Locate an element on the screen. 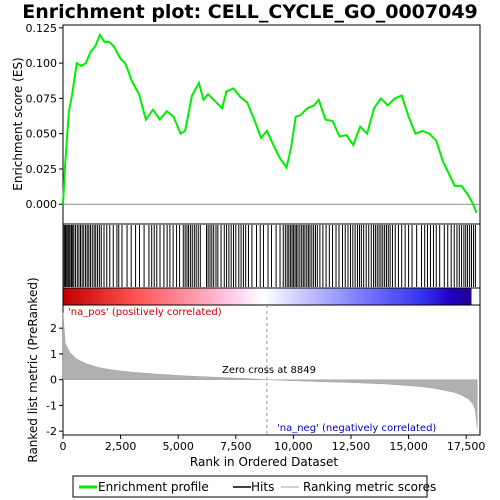  metric-y-axis: -2 -1 0 1 2 is located at coordinates (54, 380).